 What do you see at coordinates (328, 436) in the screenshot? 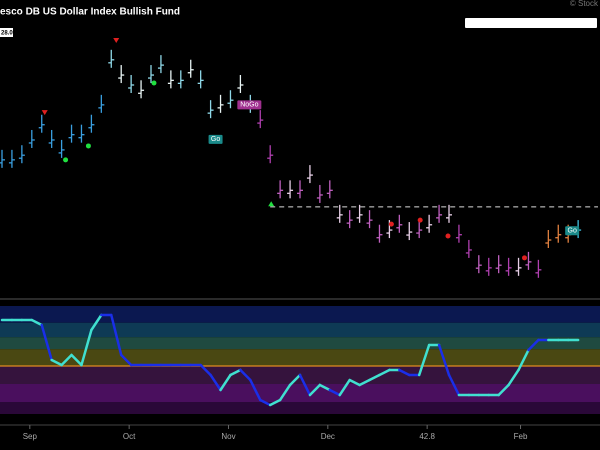
I see `x-tick-label: Dec` at bounding box center [328, 436].